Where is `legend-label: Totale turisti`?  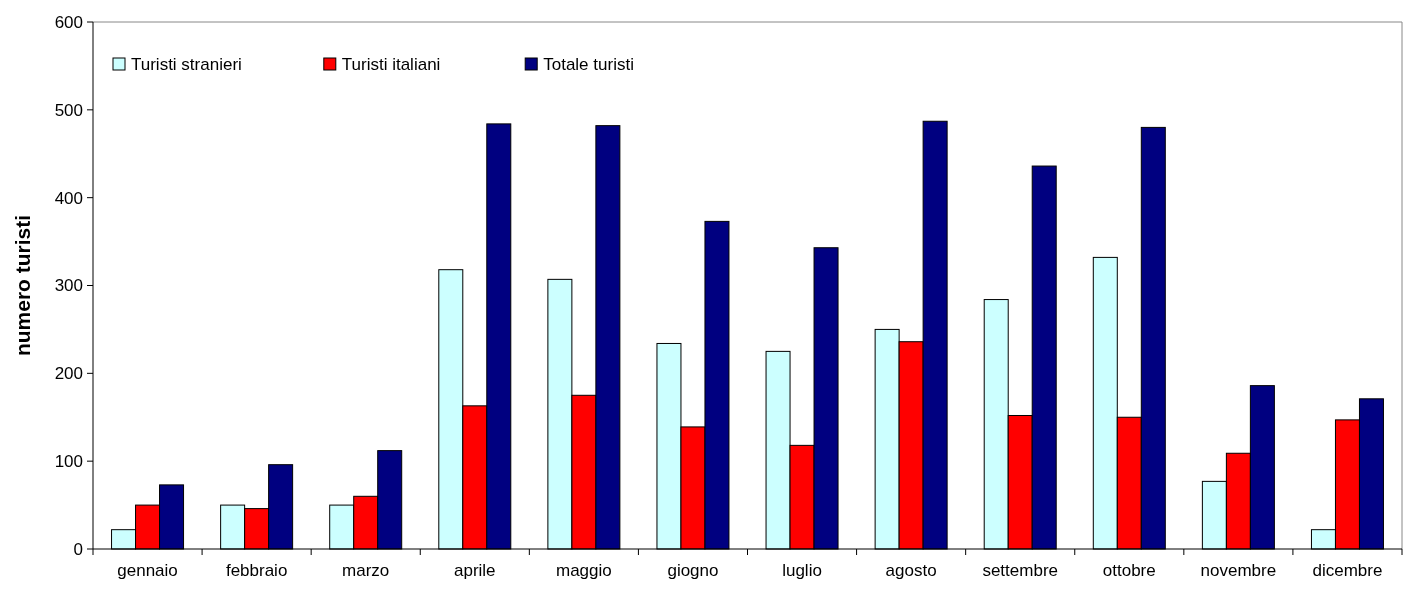 legend-label: Totale turisti is located at coordinates (588, 64).